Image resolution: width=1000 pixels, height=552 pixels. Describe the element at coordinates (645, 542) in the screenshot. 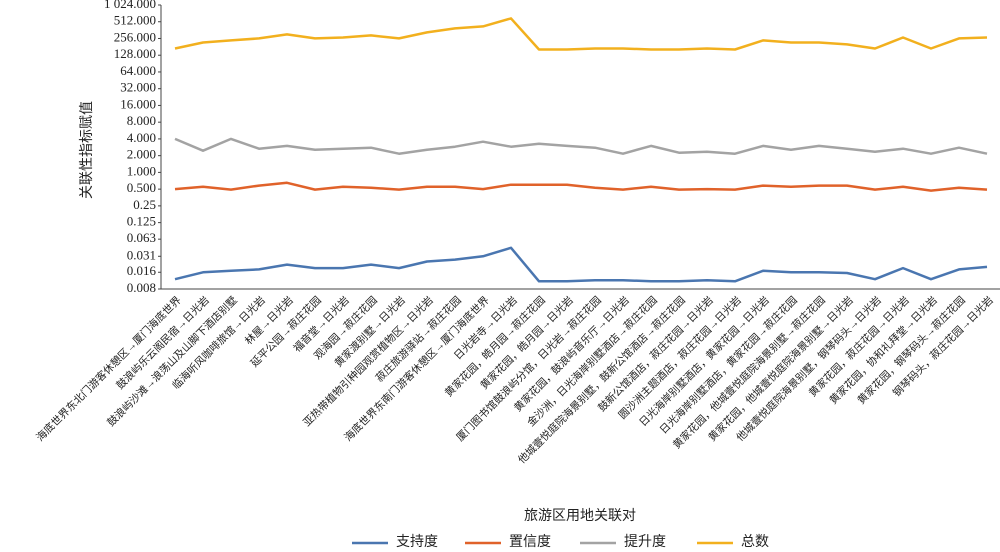

I see `legend-label: 提升度` at that location.